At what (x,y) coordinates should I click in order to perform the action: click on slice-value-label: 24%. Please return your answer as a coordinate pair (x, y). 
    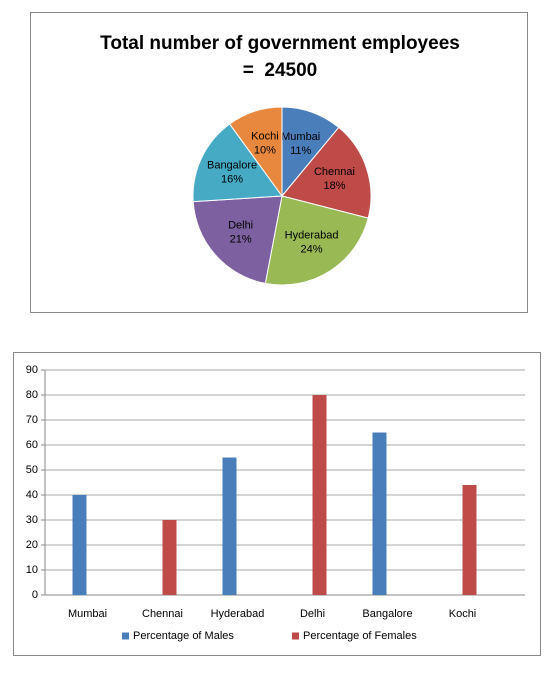
    Looking at the image, I should click on (312, 249).